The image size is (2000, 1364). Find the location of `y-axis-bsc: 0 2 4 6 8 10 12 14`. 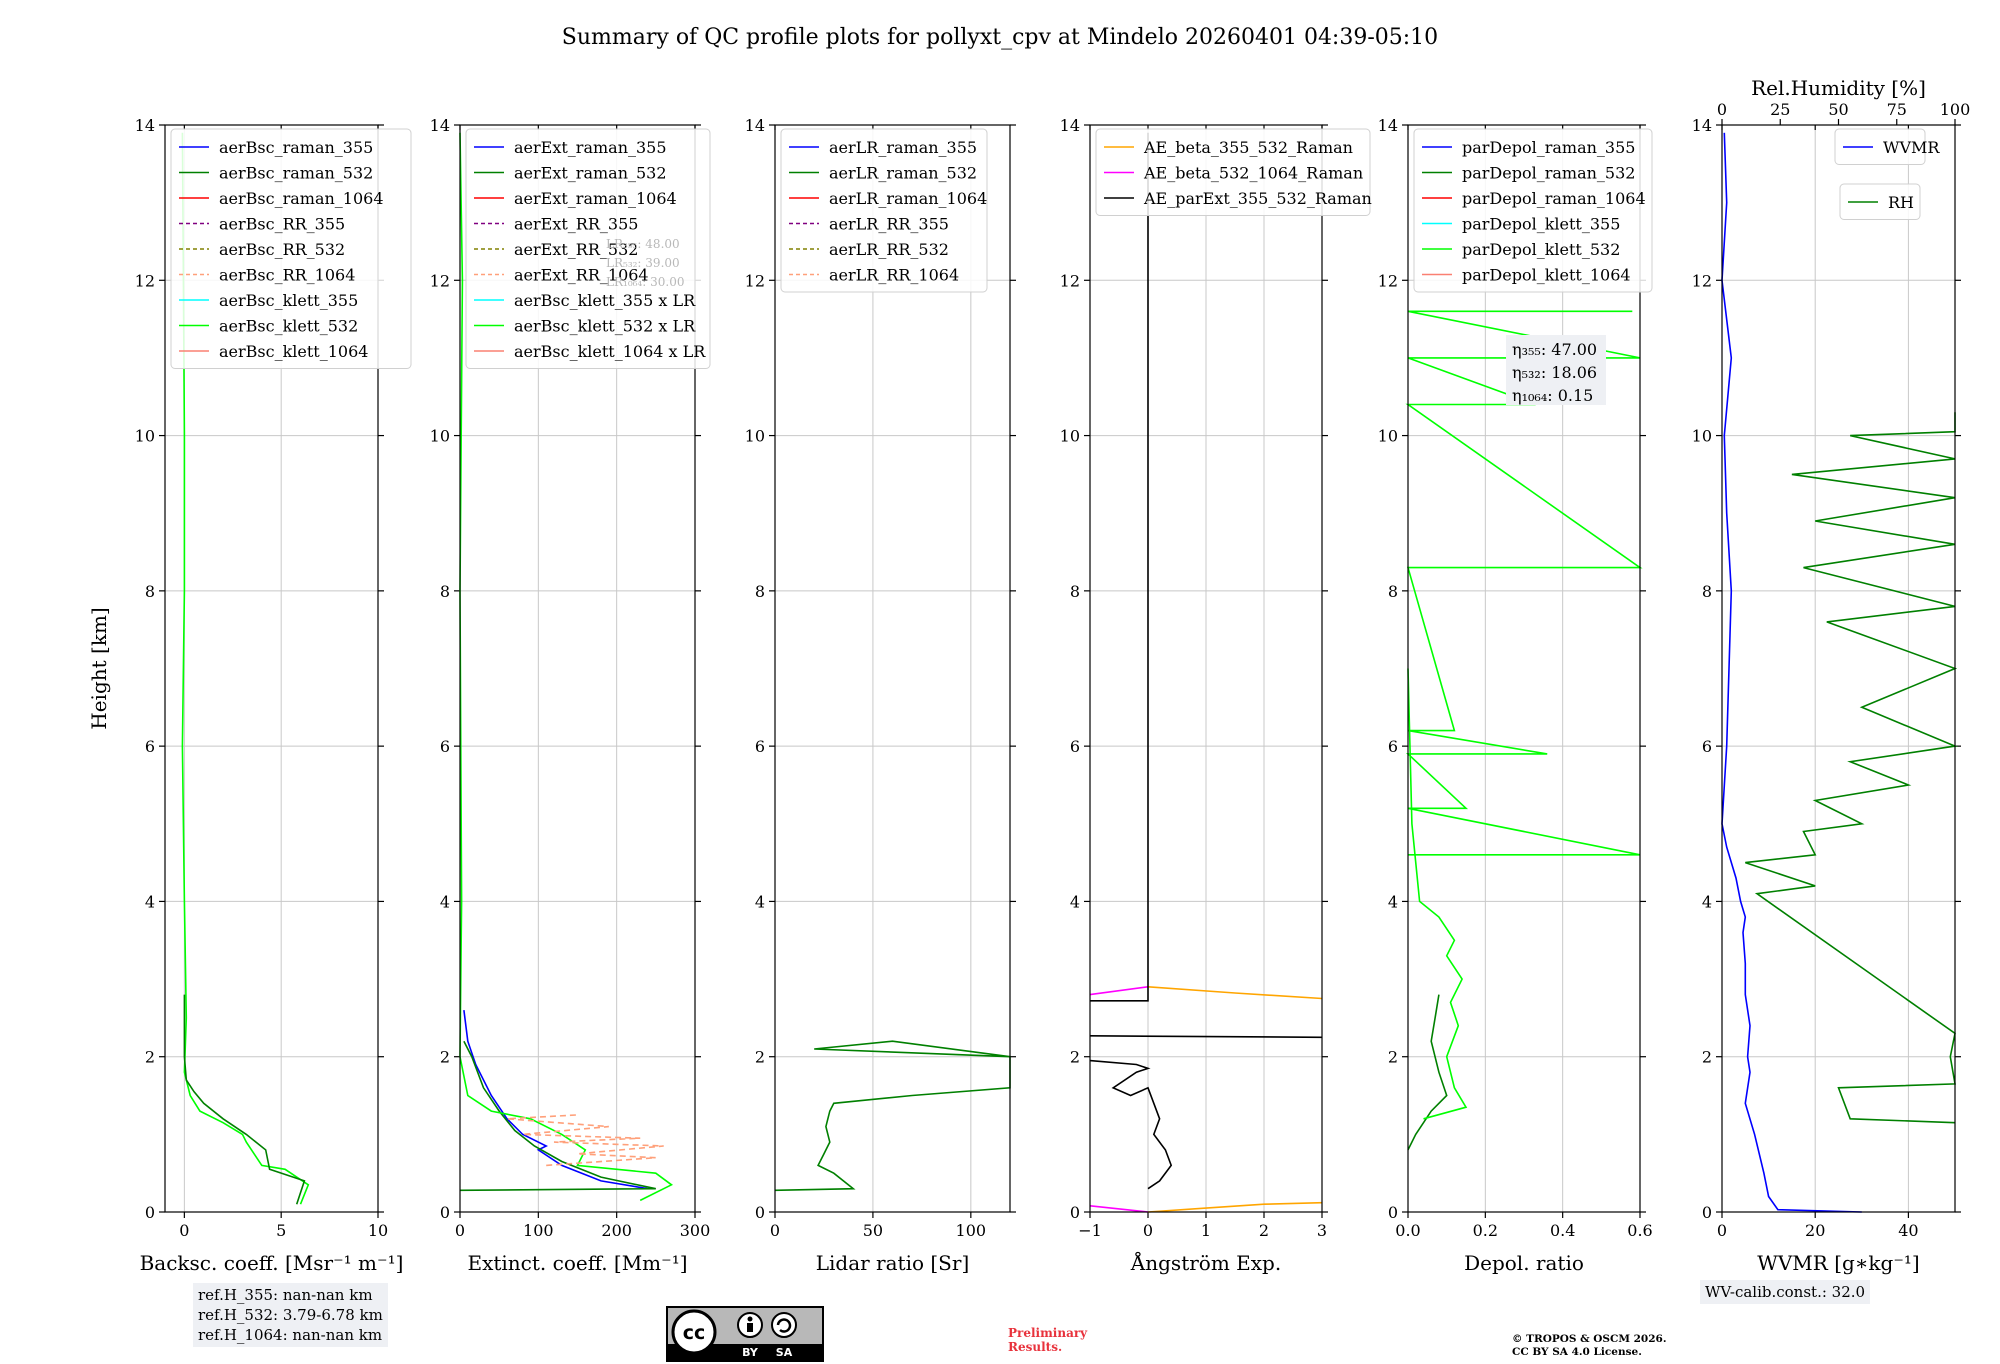

y-axis-bsc: 0 2 4 6 8 10 12 14 is located at coordinates (259, 669).